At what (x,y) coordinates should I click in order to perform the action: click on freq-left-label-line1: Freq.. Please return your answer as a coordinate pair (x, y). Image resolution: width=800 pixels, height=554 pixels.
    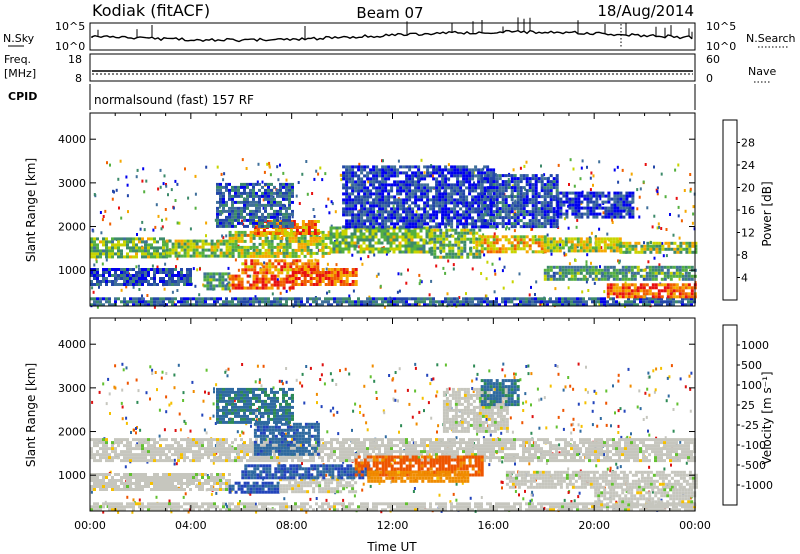
    Looking at the image, I should click on (17, 59).